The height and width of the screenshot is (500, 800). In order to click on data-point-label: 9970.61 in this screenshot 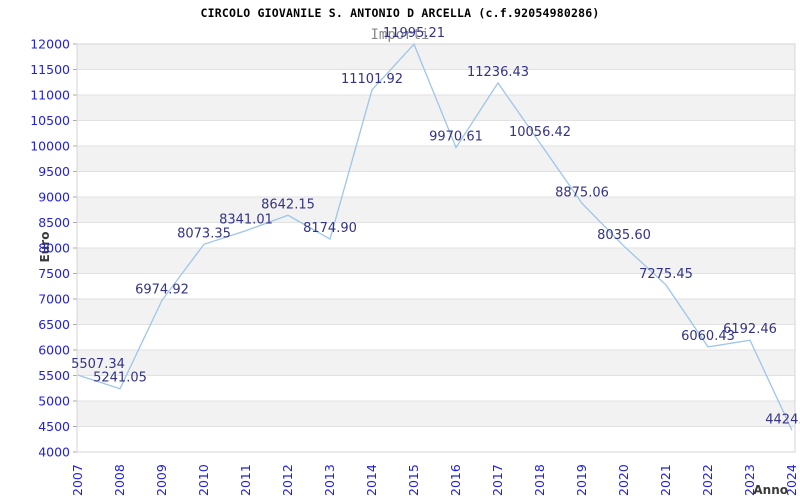, I will do `click(456, 136)`.